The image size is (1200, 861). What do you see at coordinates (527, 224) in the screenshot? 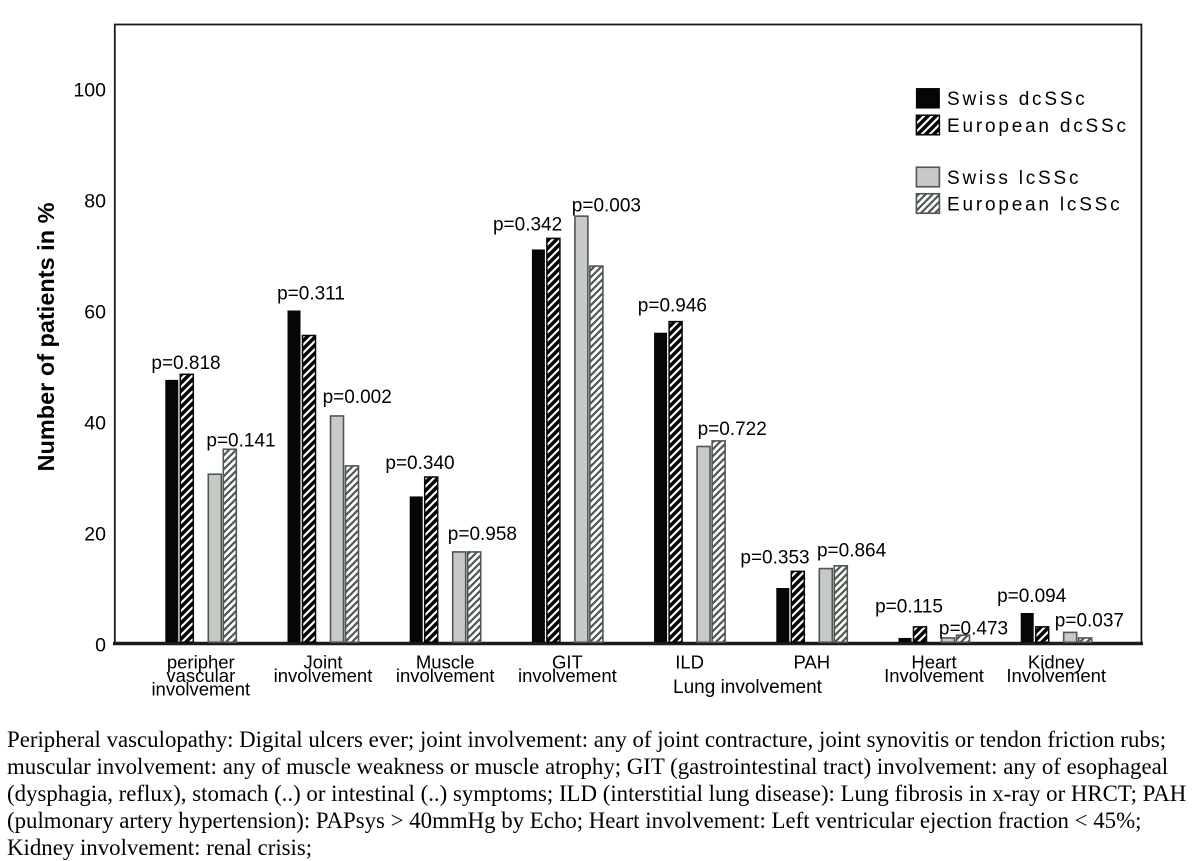
I see `p-value-dcssc: p=0.342` at bounding box center [527, 224].